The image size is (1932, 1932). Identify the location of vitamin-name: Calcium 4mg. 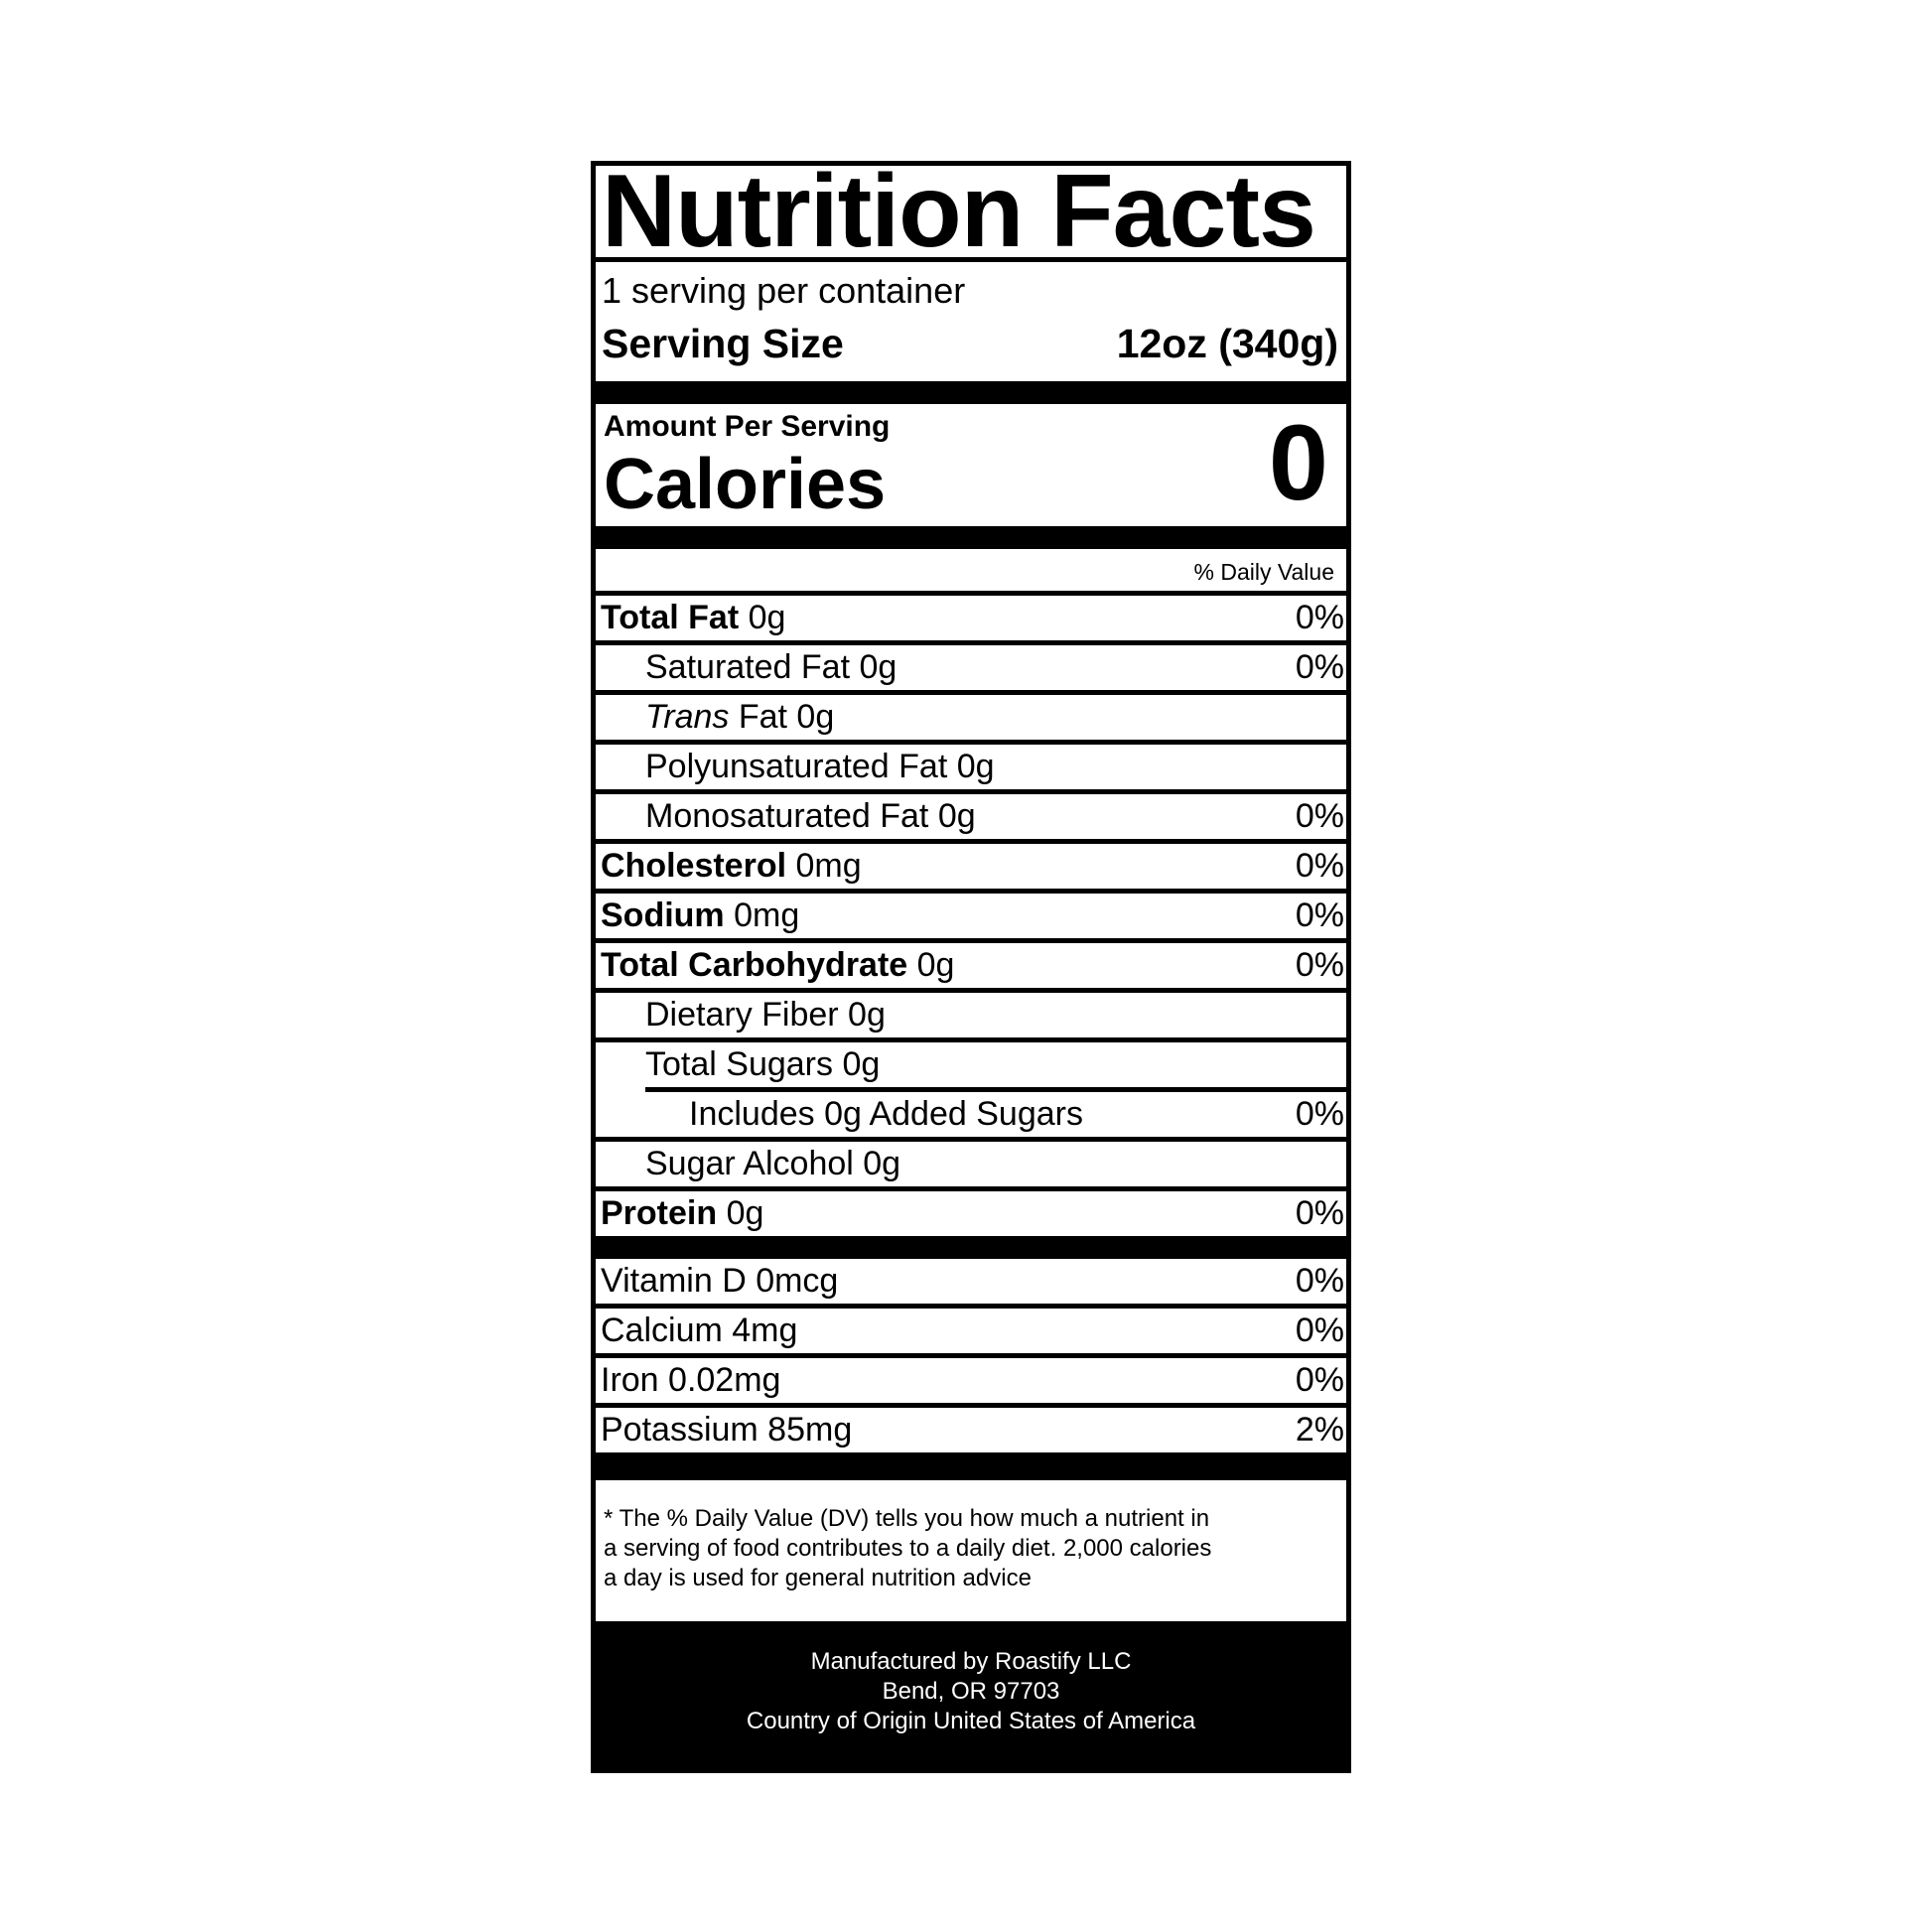
(699, 1330).